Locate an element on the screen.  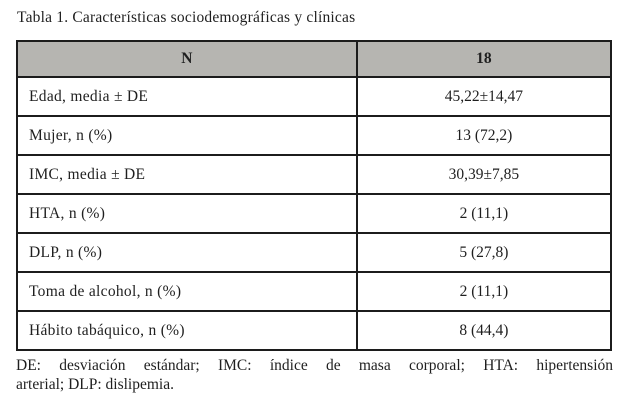
row-value-hta: 2 (11,1) is located at coordinates (484, 213).